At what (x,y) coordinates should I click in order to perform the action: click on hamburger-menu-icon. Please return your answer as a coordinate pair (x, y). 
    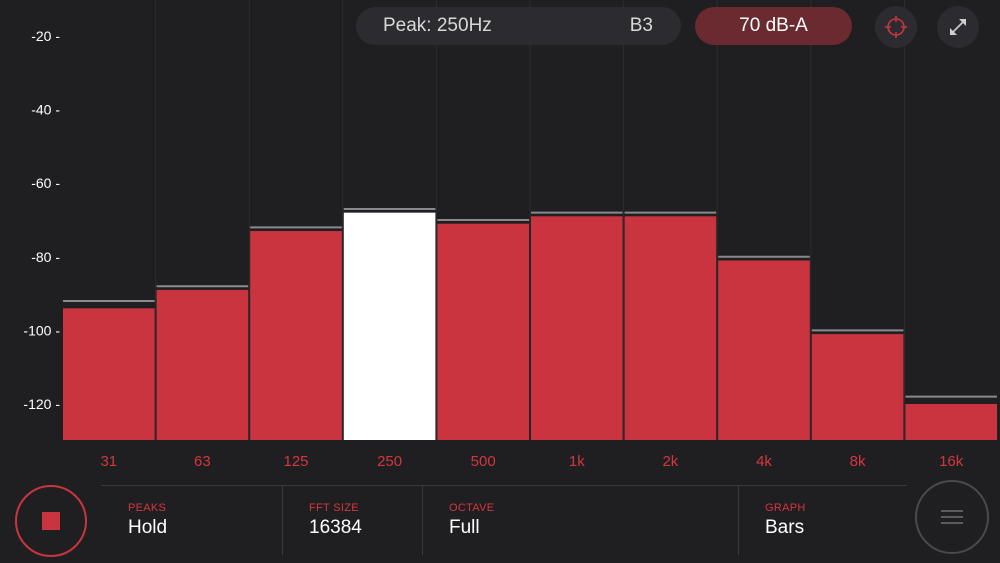
    Looking at the image, I should click on (952, 517).